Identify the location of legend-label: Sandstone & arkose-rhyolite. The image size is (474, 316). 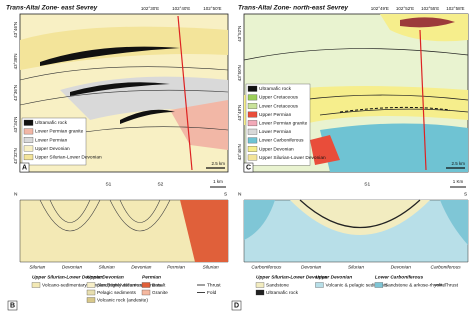
(415, 285).